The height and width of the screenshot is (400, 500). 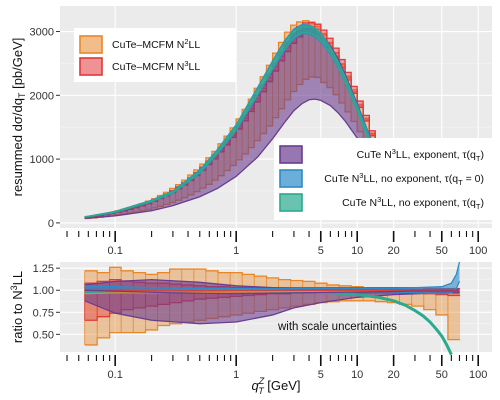 I want to click on bot-series-7-line, so click(x=272, y=292).